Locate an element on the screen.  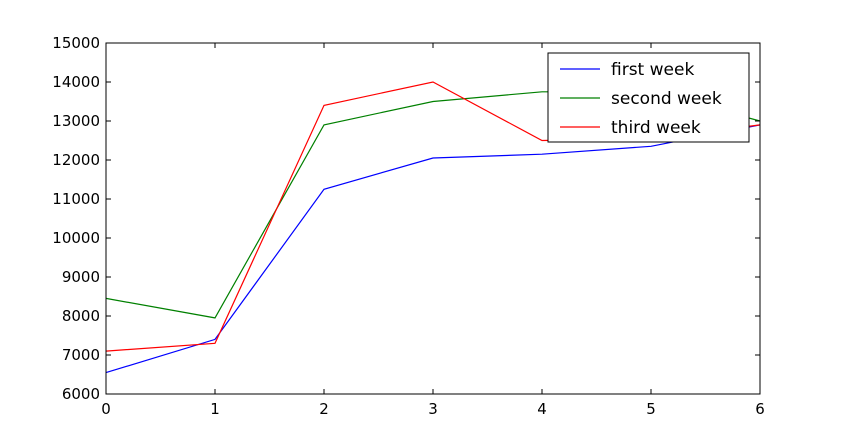
y-tick-label: 8000 is located at coordinates (81, 316).